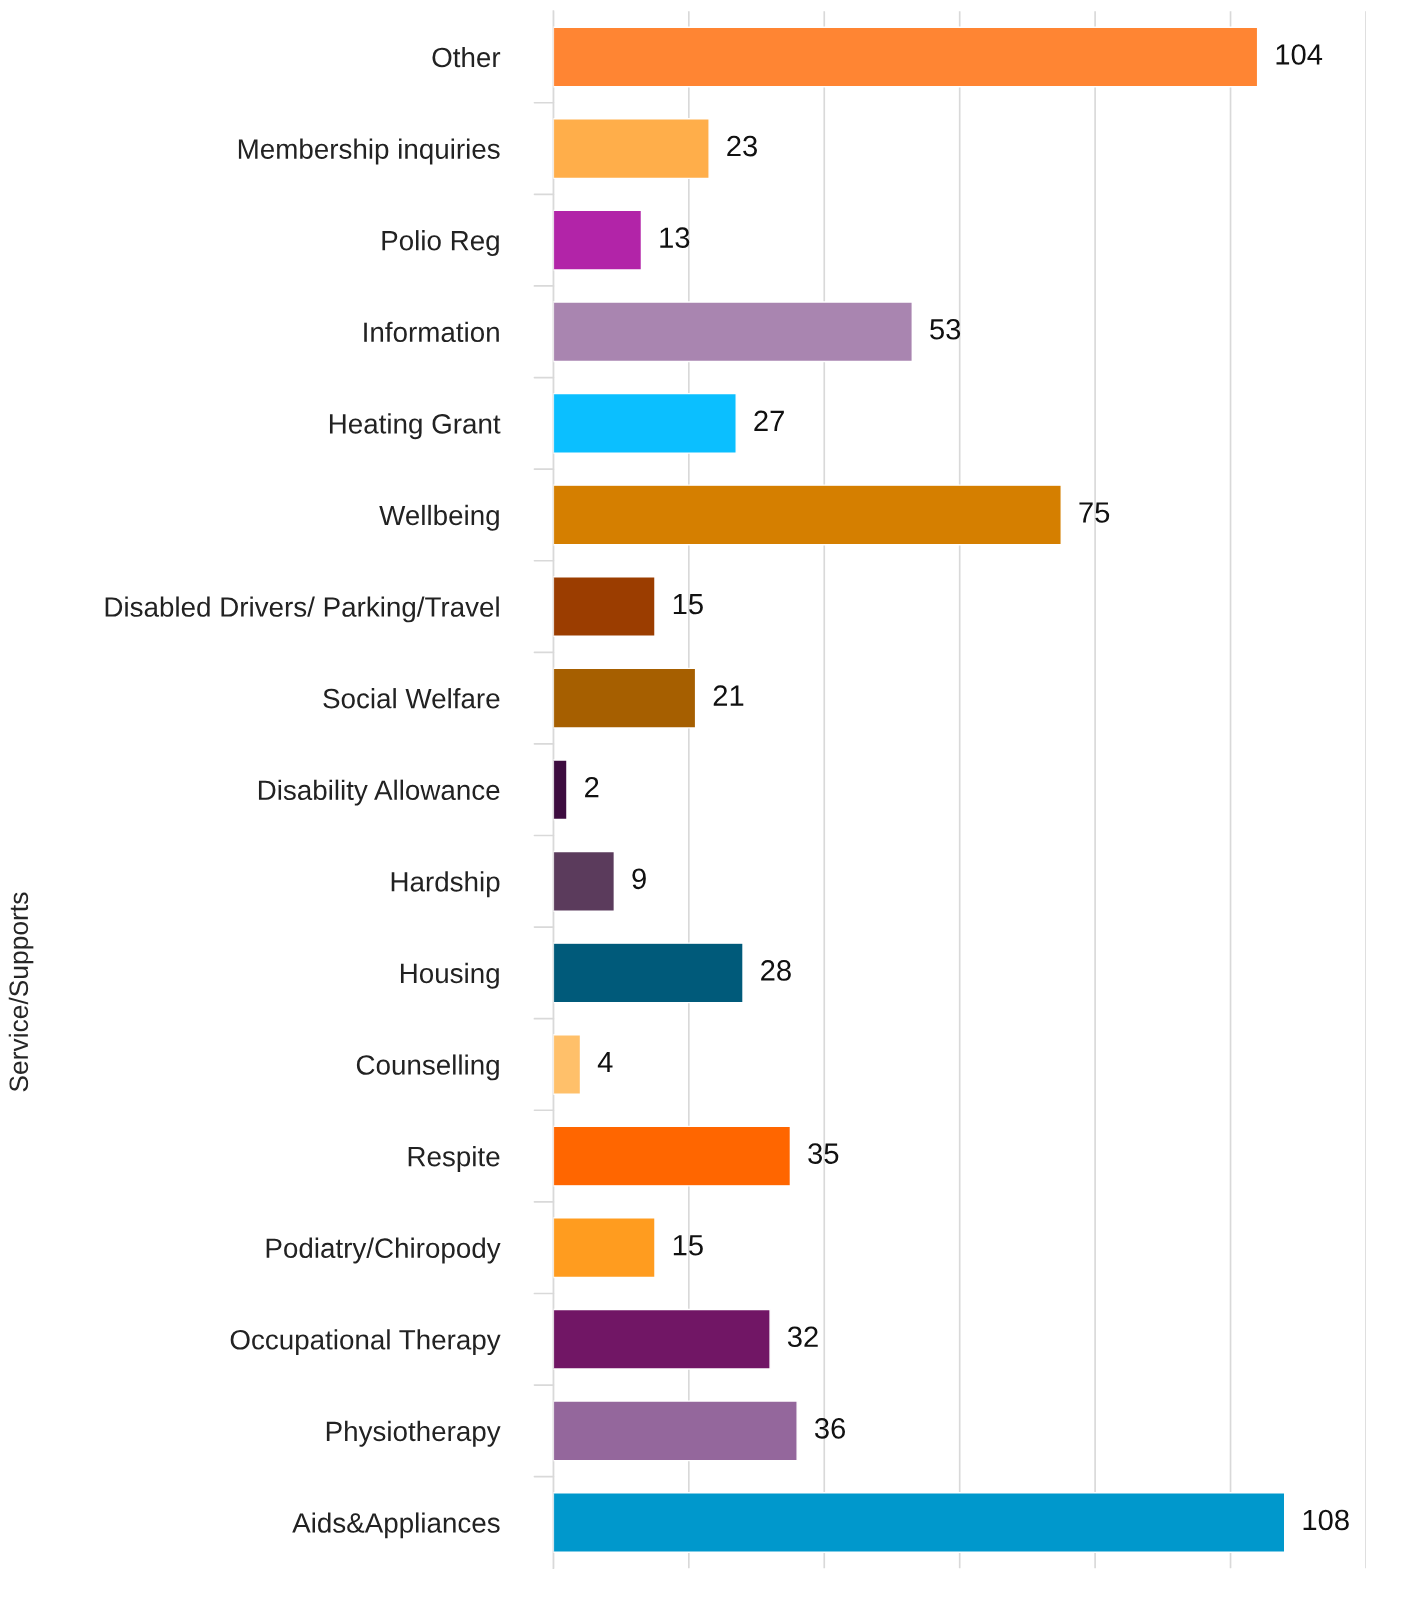 This screenshot has height=1597, width=1401. Describe the element at coordinates (21, 992) in the screenshot. I see `y-axis-title: Service/Supports` at that location.